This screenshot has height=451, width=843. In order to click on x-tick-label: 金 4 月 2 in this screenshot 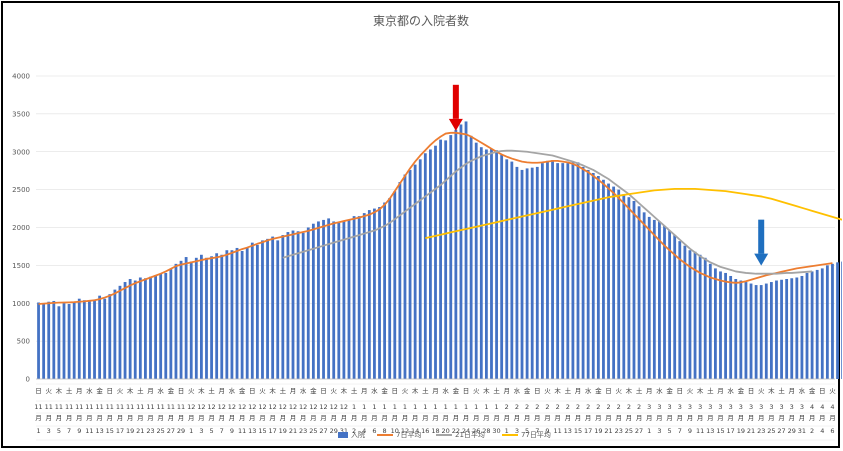, I will do `click(812, 410)`.